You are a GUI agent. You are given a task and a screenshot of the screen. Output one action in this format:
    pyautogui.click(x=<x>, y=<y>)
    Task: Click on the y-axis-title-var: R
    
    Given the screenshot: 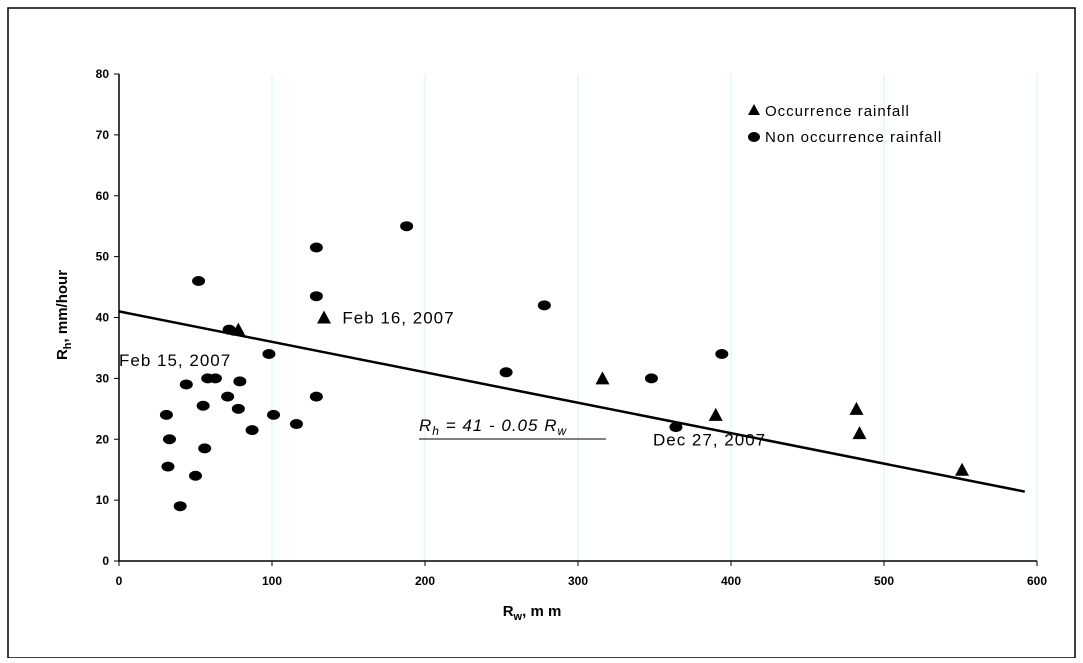 What is the action you would take?
    pyautogui.click(x=62, y=354)
    